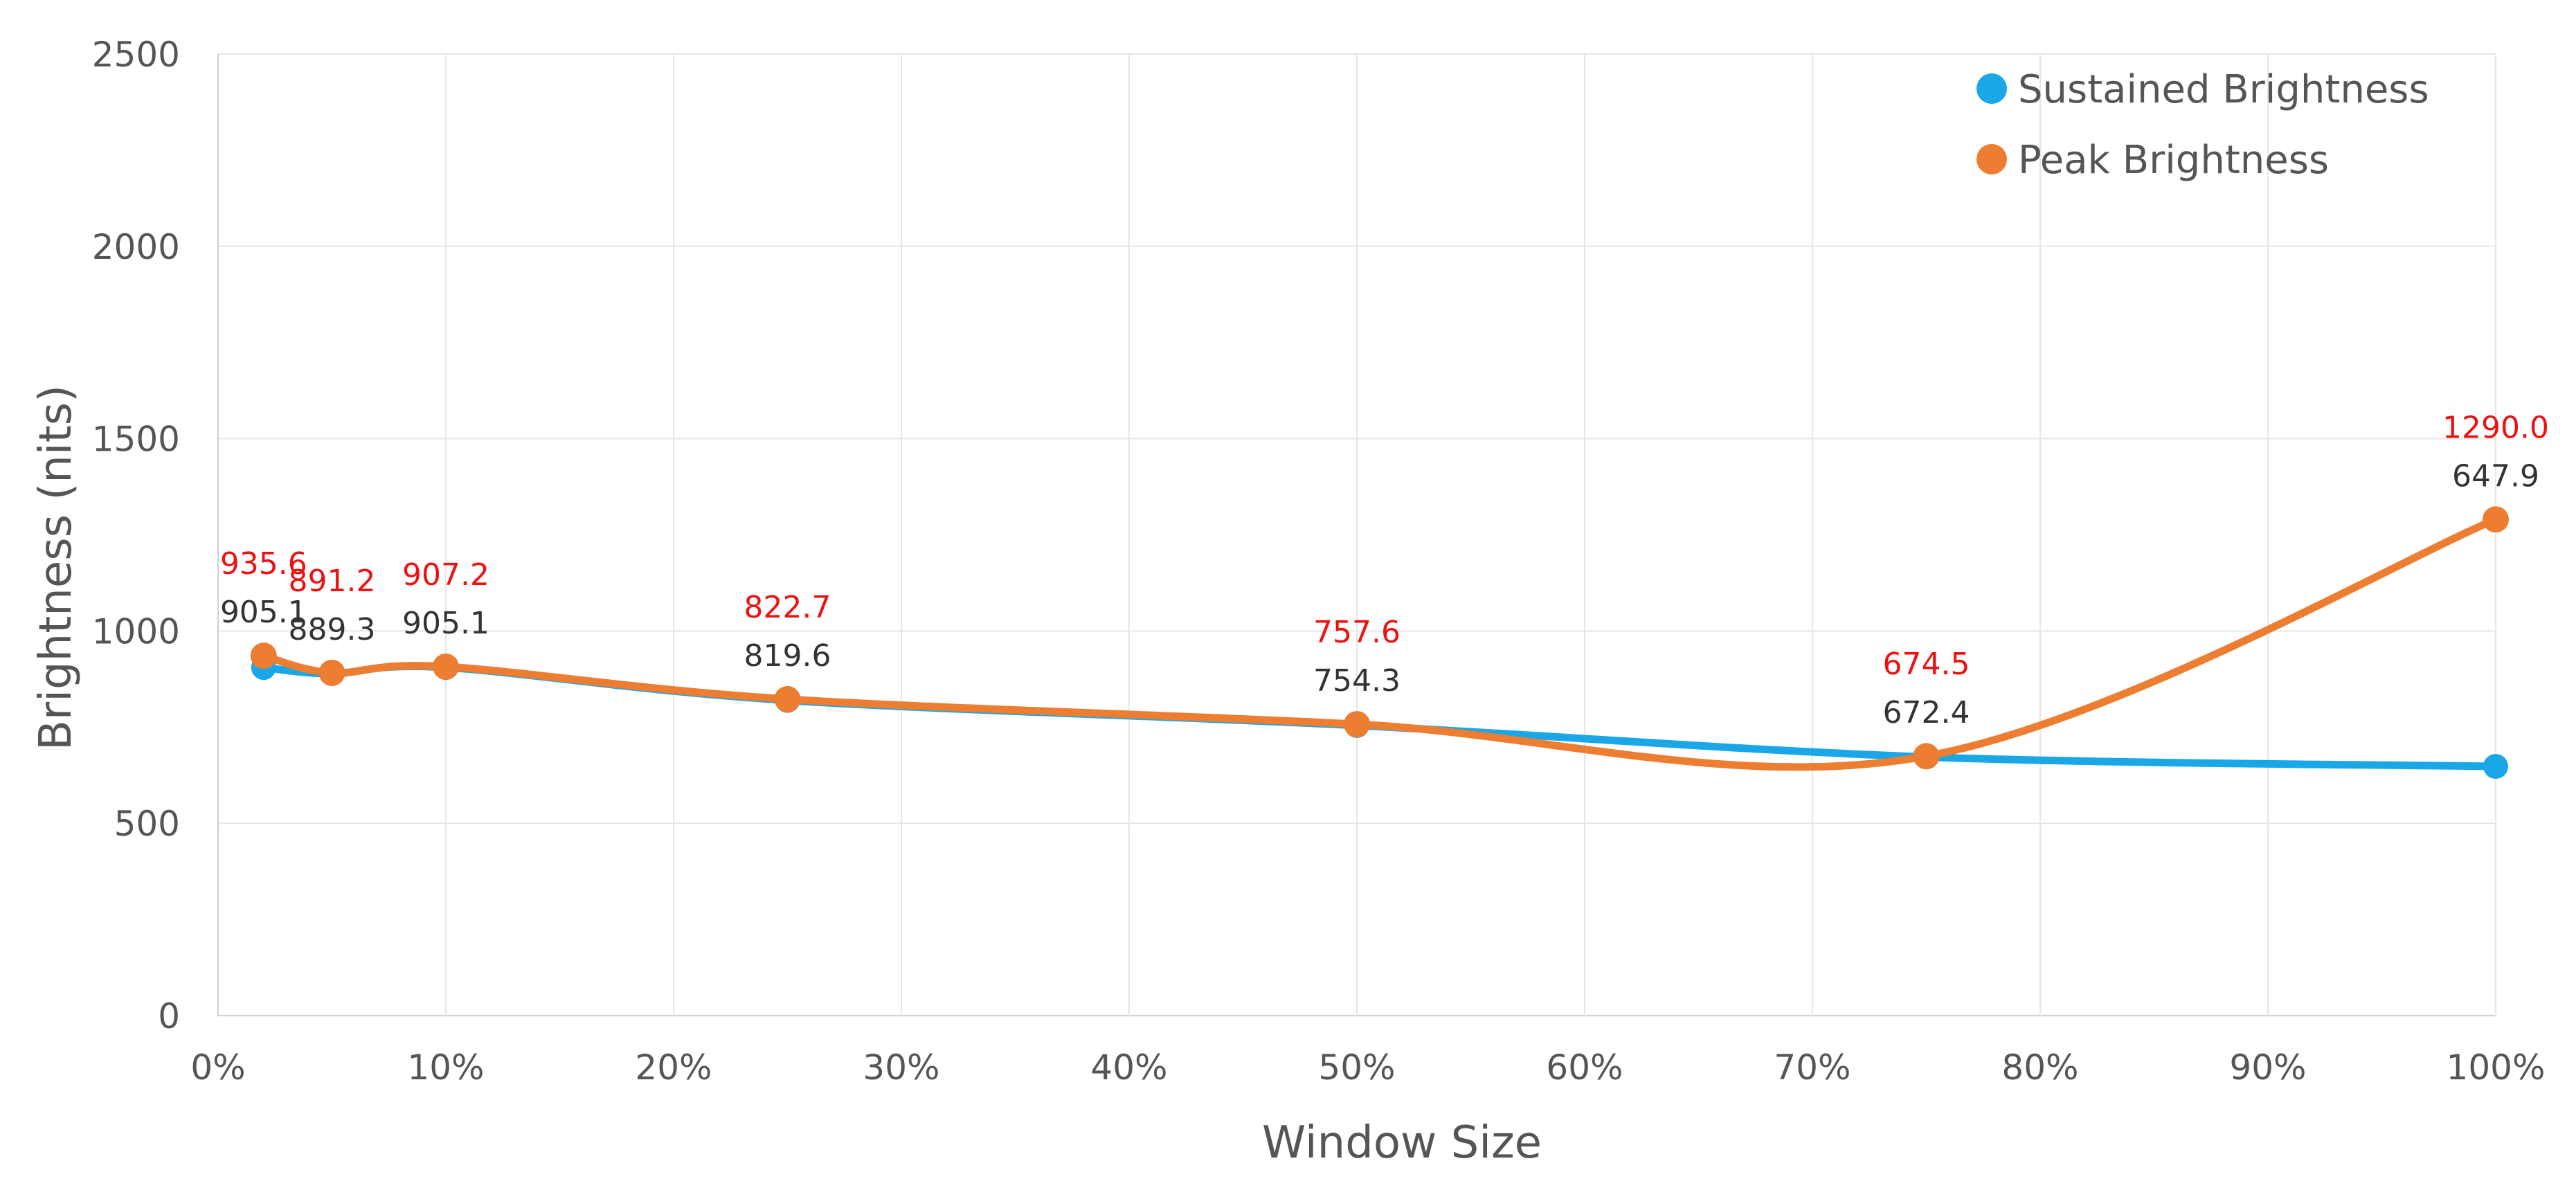 The height and width of the screenshot is (1179, 2576). I want to click on x-tick-label: 40%, so click(1128, 1067).